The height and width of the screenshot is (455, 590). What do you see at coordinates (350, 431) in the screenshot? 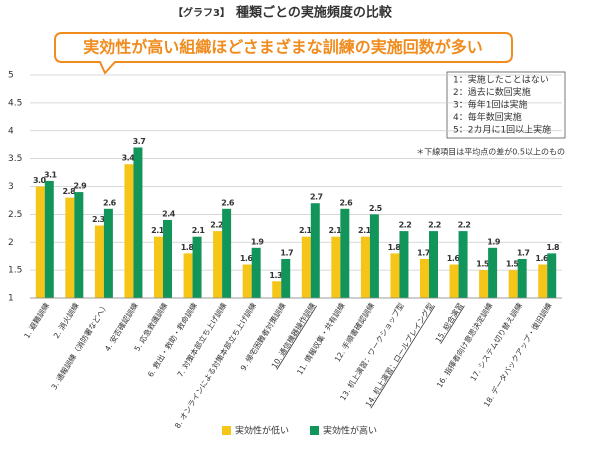
I see `legend-label: 実効性が高い` at bounding box center [350, 431].